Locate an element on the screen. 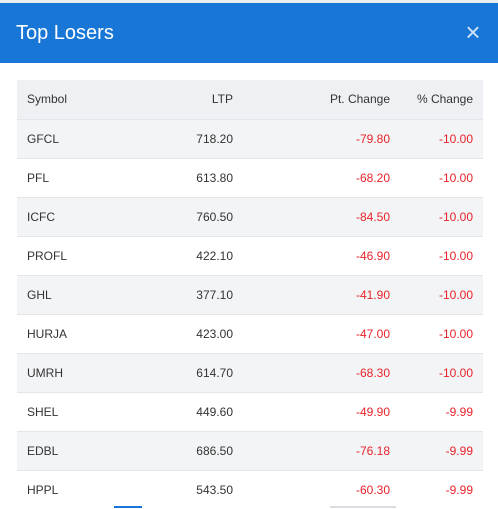 The height and width of the screenshot is (509, 498). table-row: GFCL 718.20 -79.80 -10.00 is located at coordinates (250, 138).